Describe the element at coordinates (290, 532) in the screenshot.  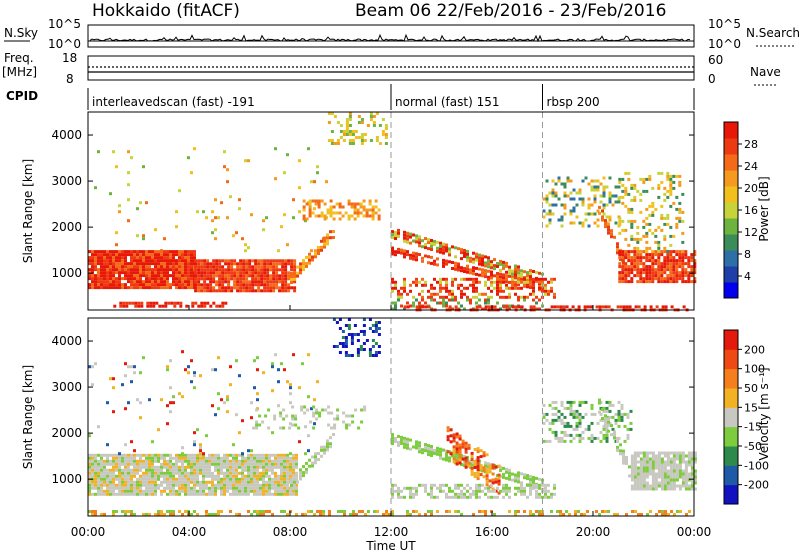
I see `x-tick-label: 08:00` at that location.